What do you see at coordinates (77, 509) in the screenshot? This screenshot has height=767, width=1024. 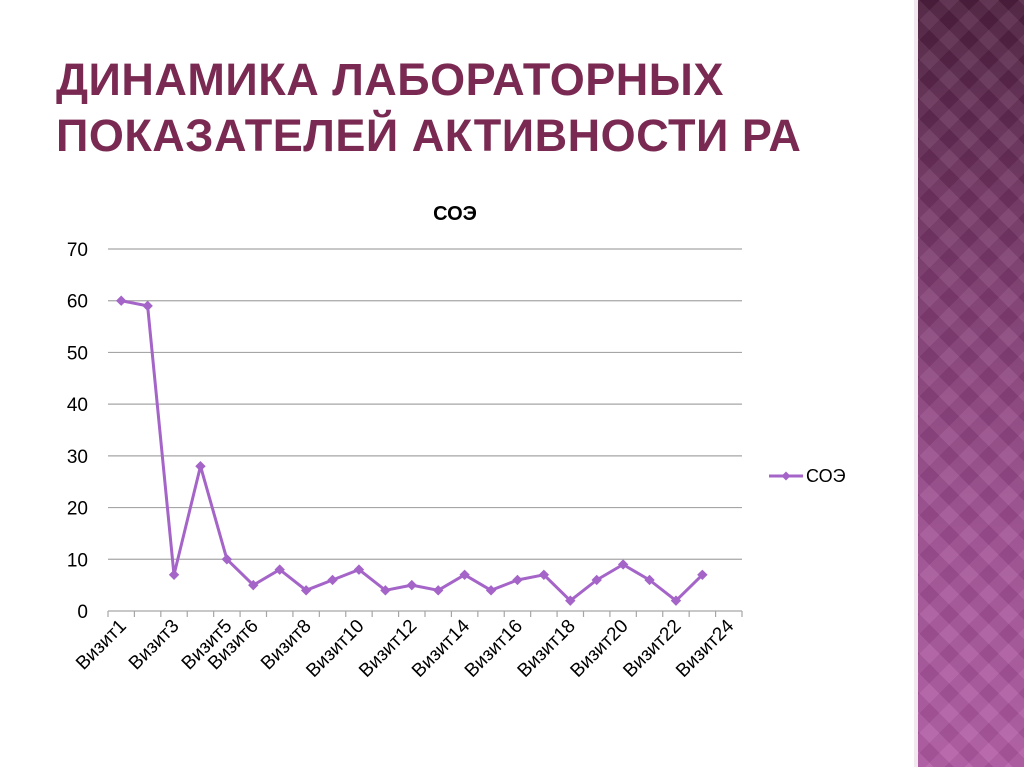 I see `y-tick-label: 20` at bounding box center [77, 509].